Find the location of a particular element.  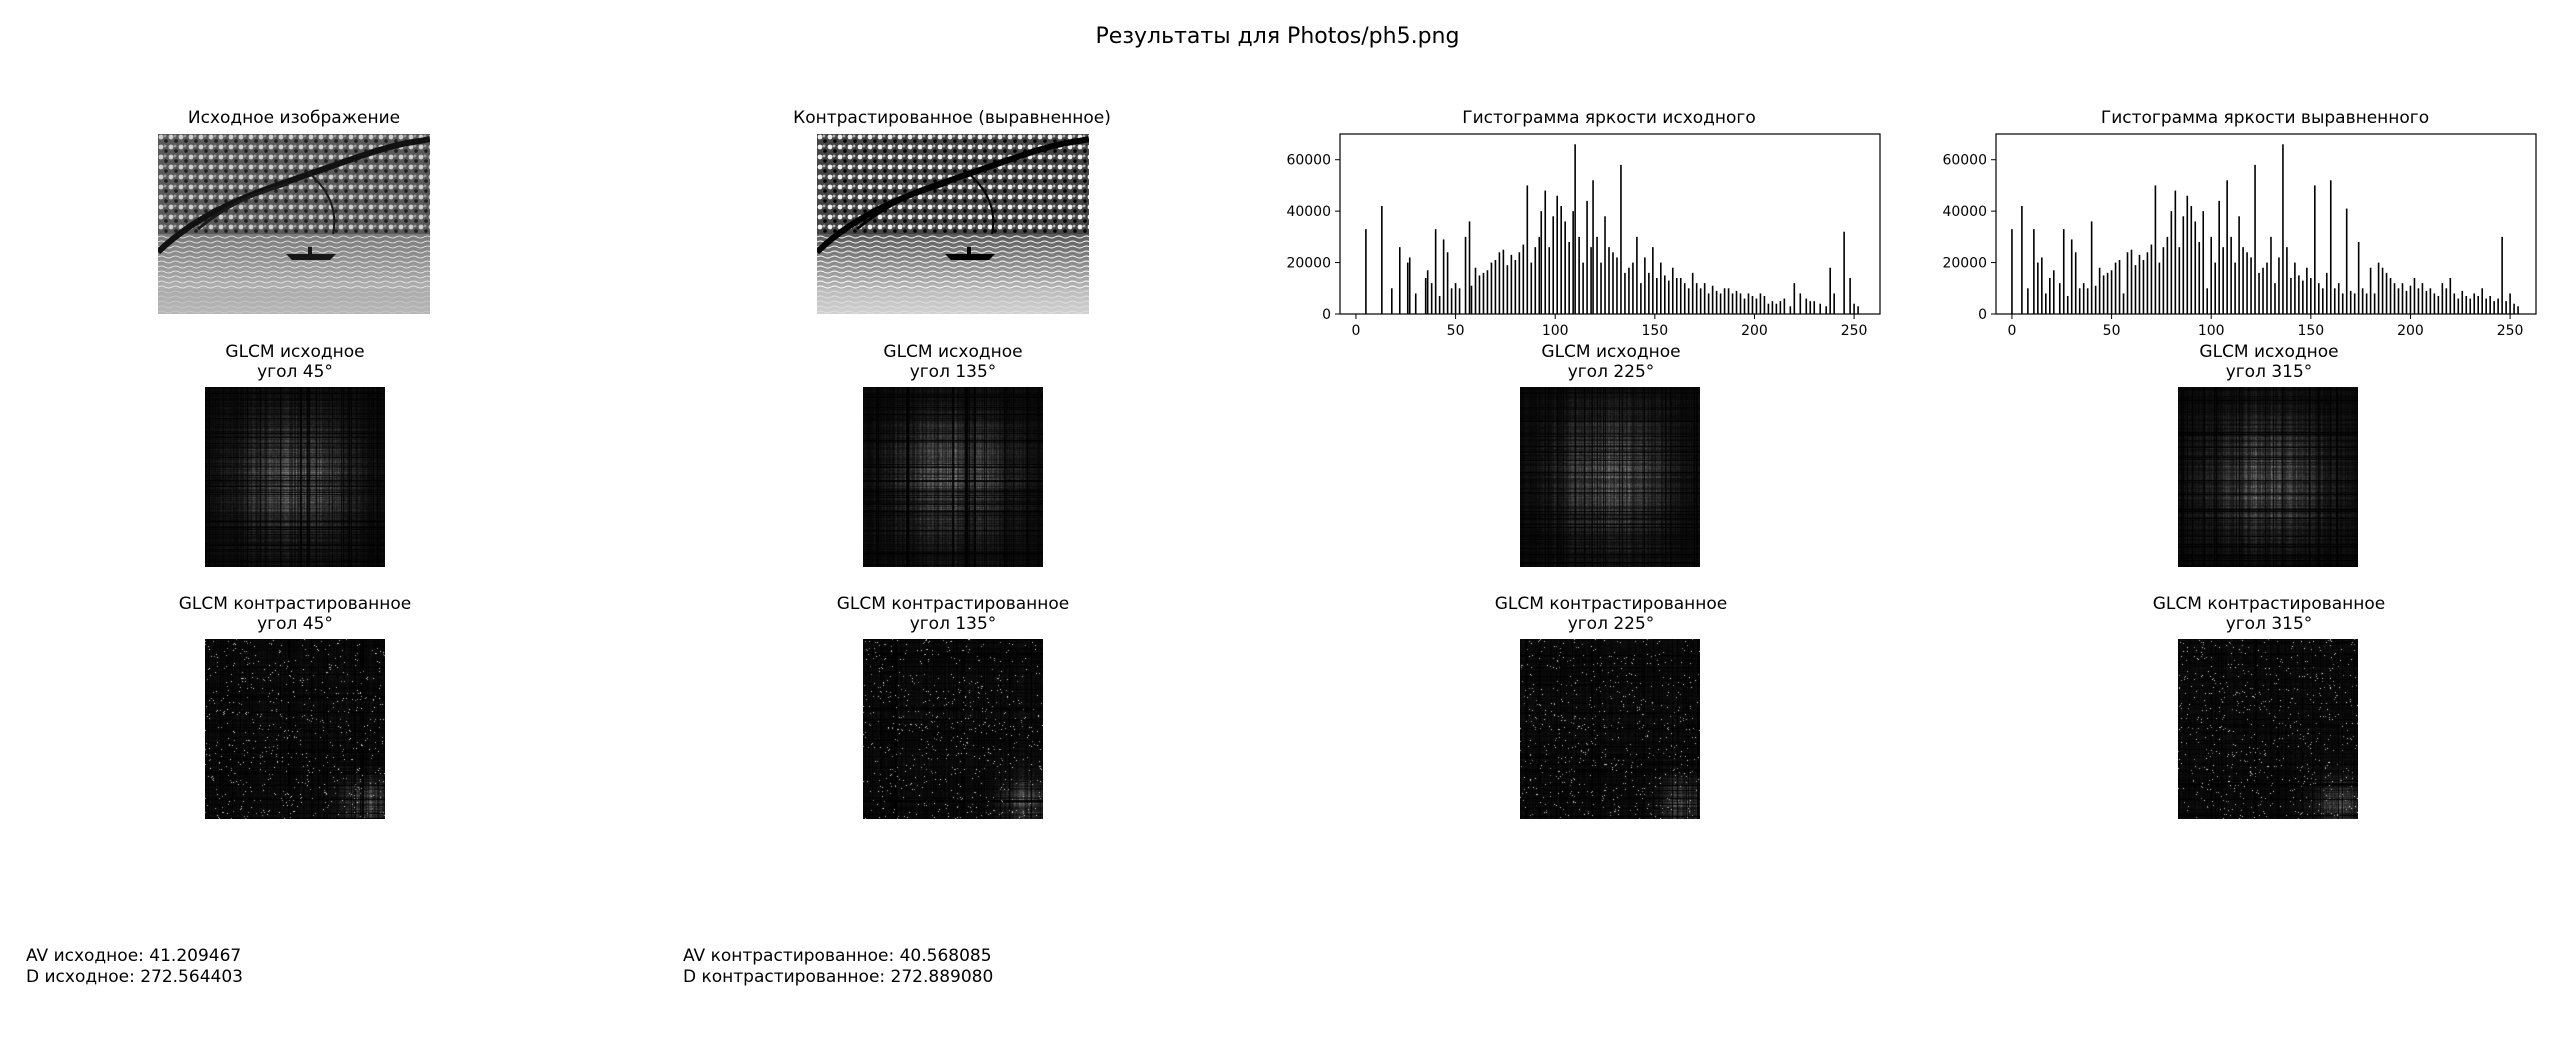

glcm-contrasted-315-title: GLCM контрастированное угол 315° is located at coordinates (2269, 614).